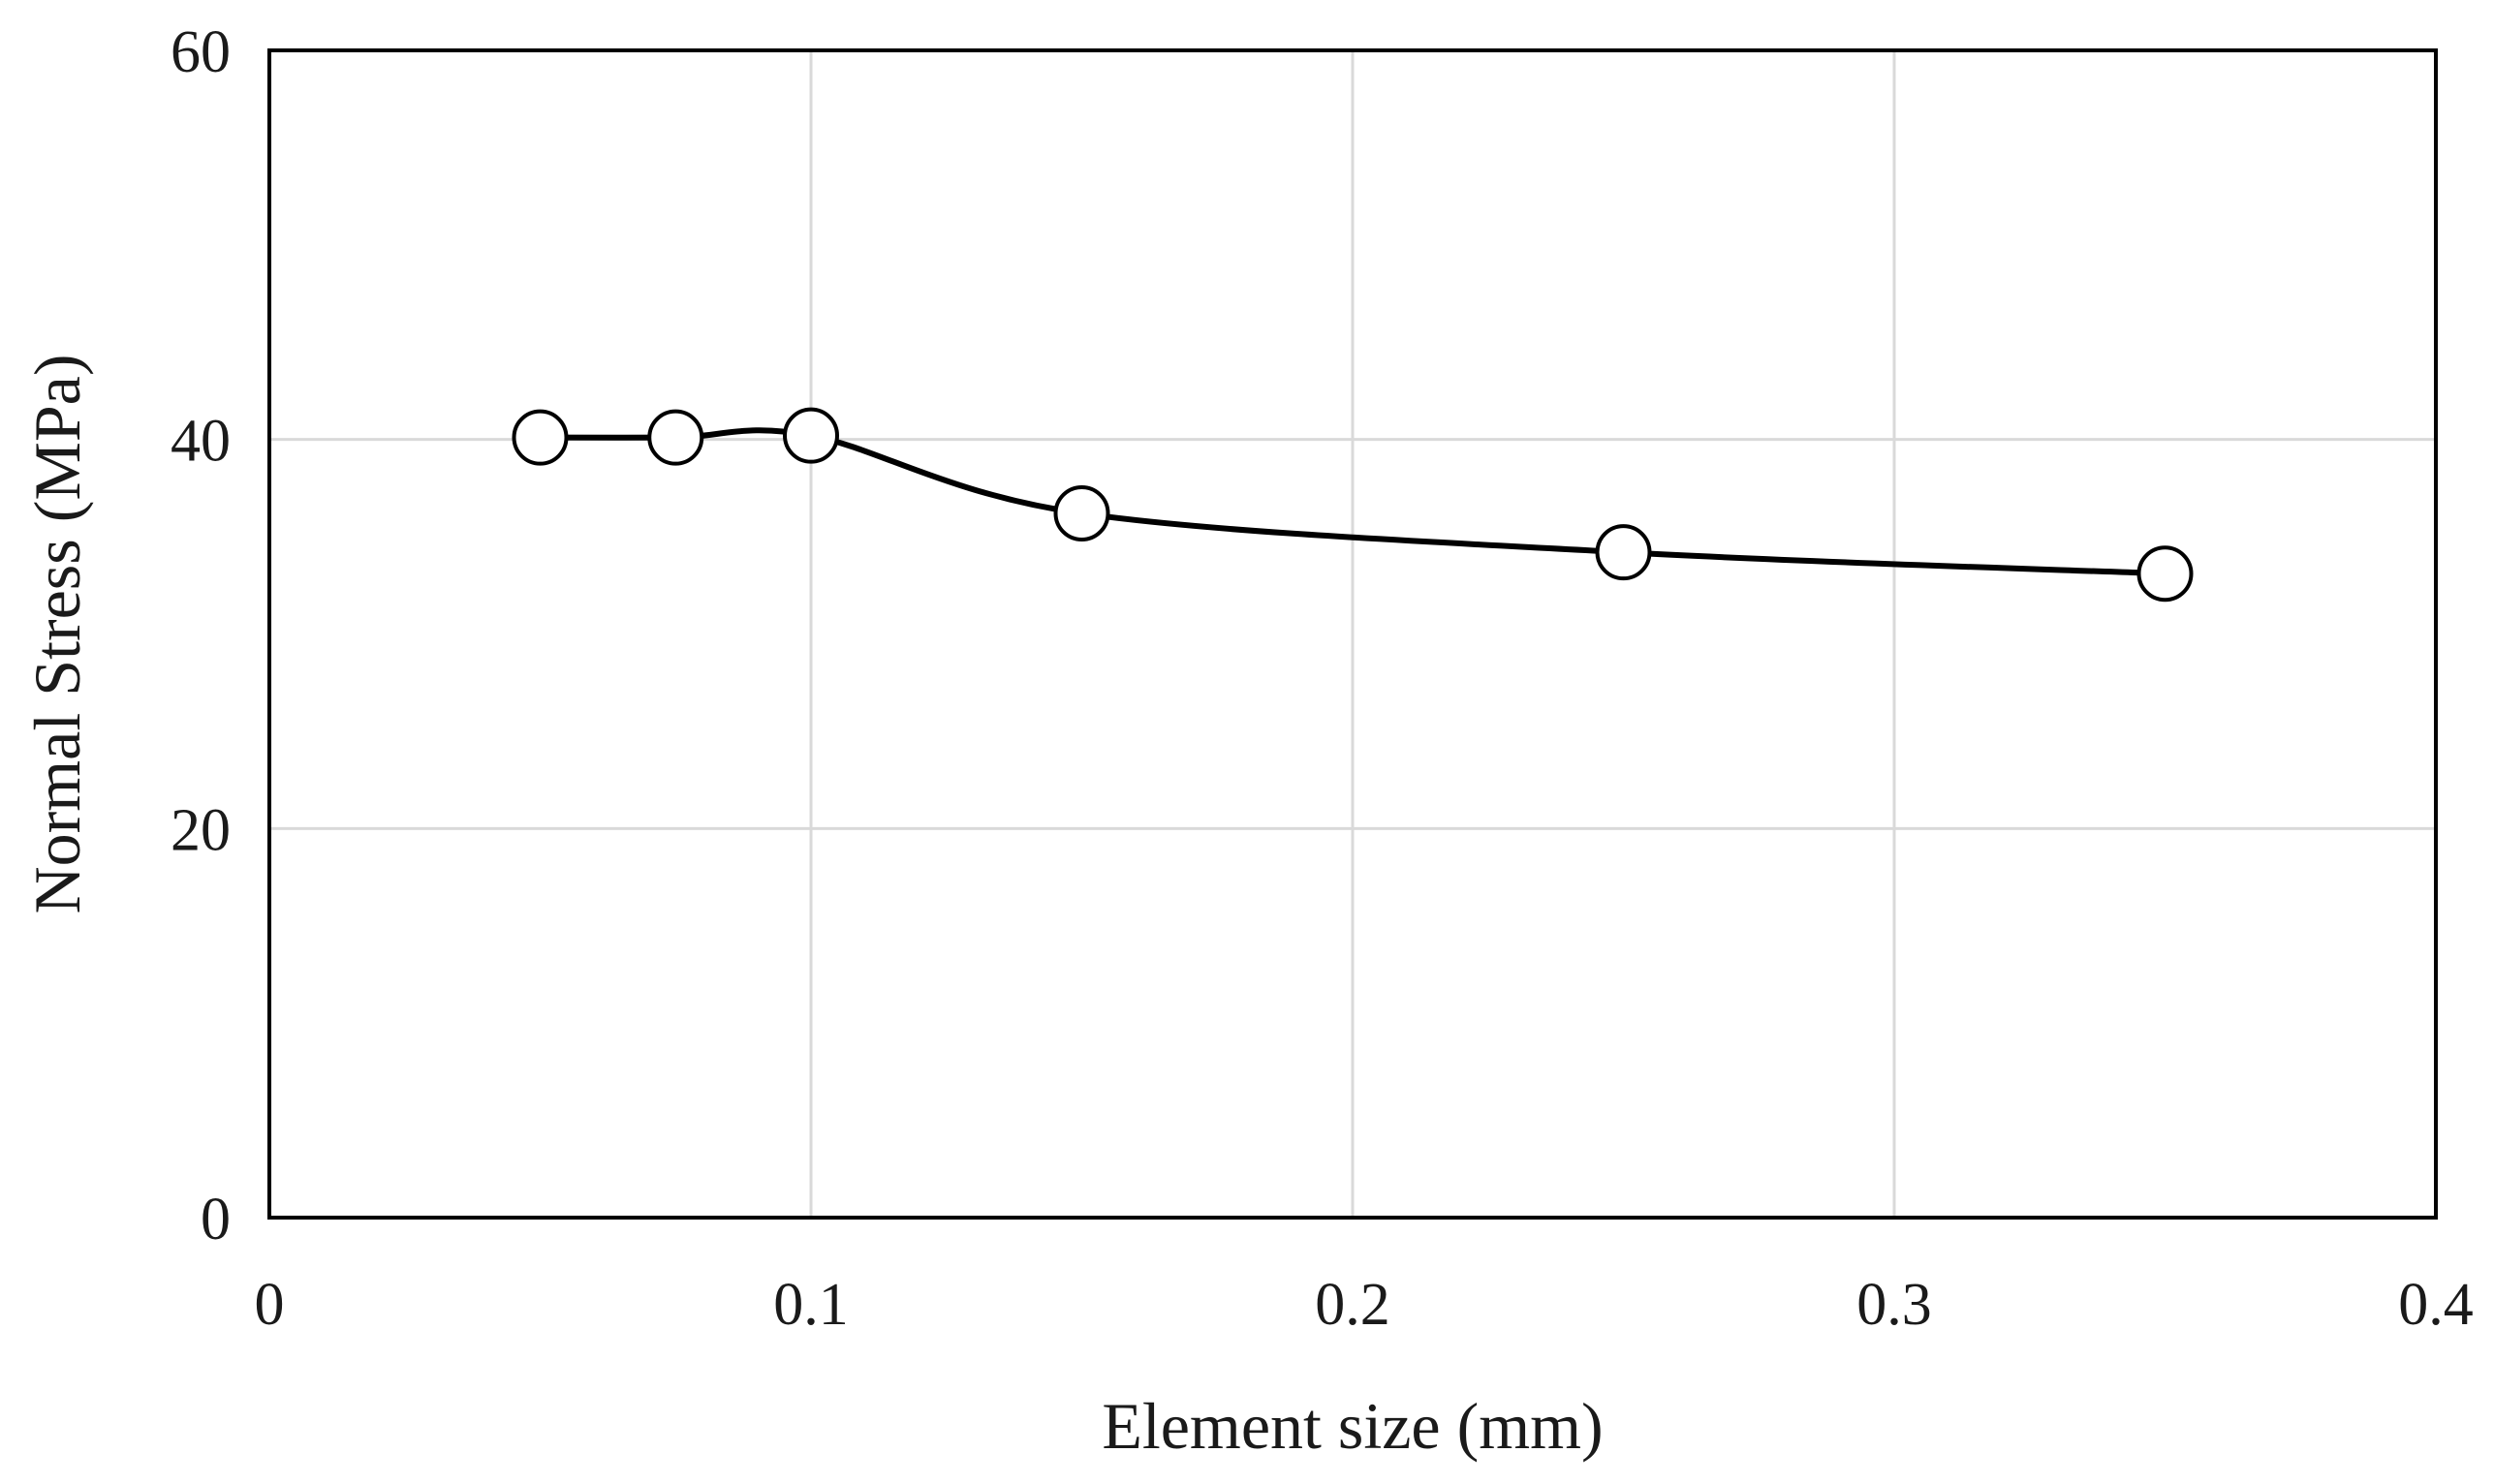 This screenshot has width=2494, height=1484. What do you see at coordinates (201, 442) in the screenshot?
I see `y-tick-label: 40` at bounding box center [201, 442].